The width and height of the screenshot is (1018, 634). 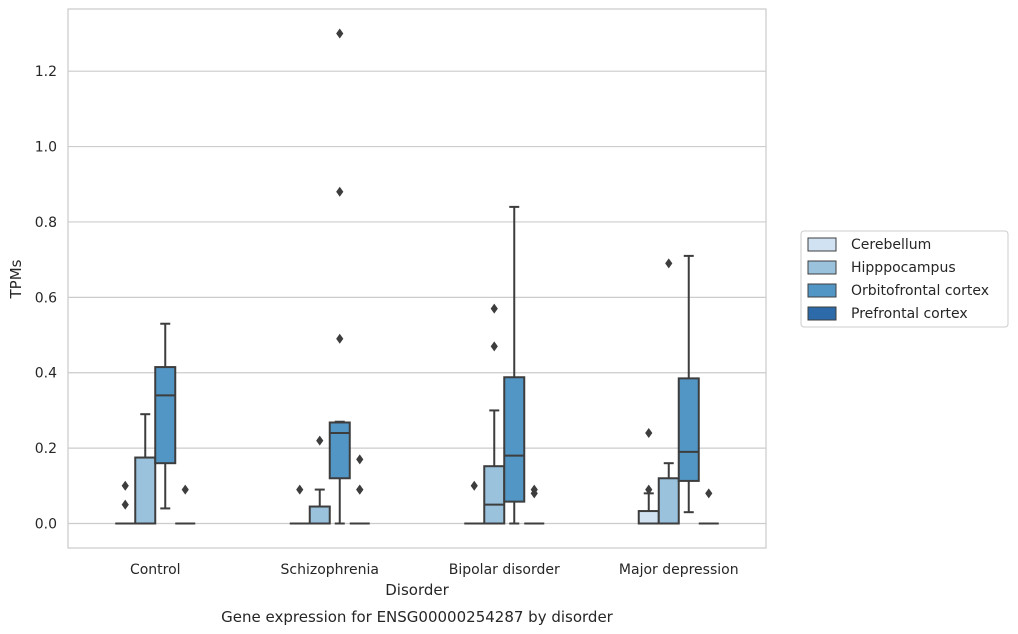 I want to click on y-tick-label: 0.0, so click(x=46, y=525).